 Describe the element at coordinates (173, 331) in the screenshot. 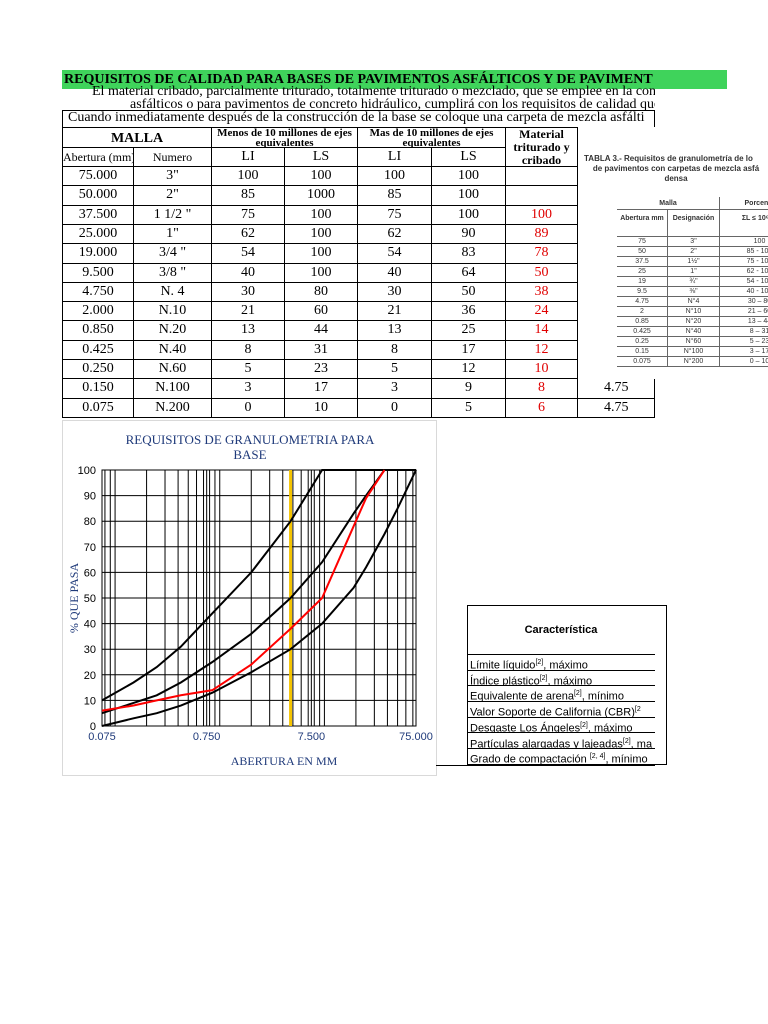

I see `table-cell: N.20` at that location.